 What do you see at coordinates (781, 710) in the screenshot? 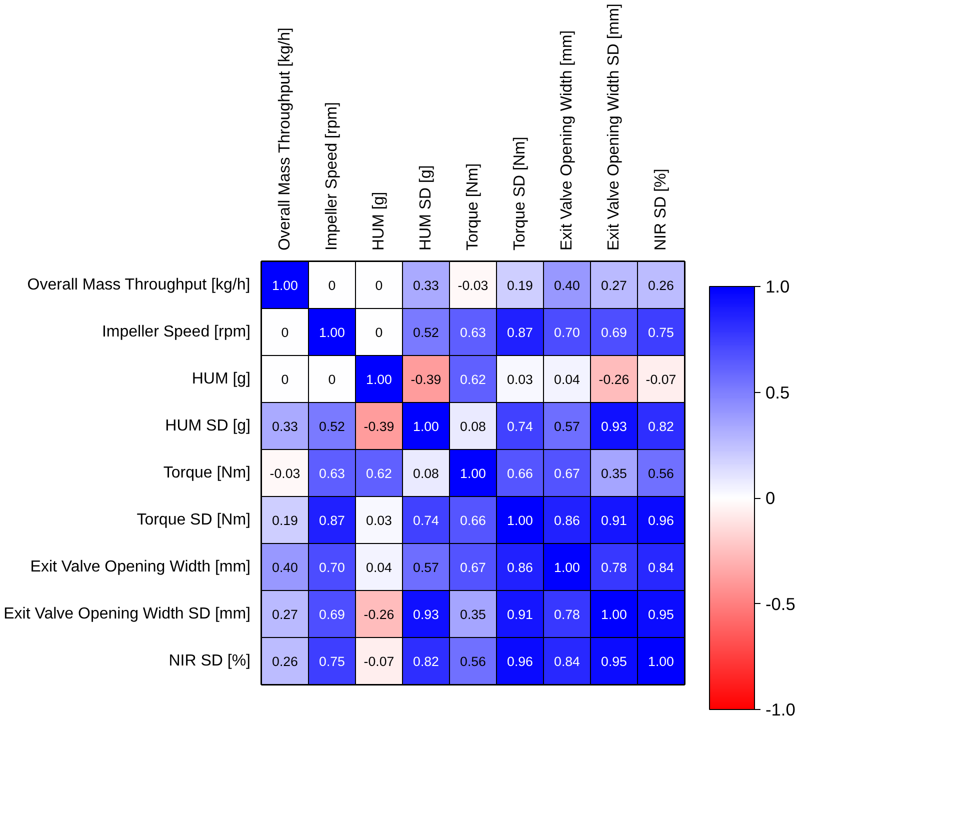
I see `color-bar-label: -1.0` at bounding box center [781, 710].